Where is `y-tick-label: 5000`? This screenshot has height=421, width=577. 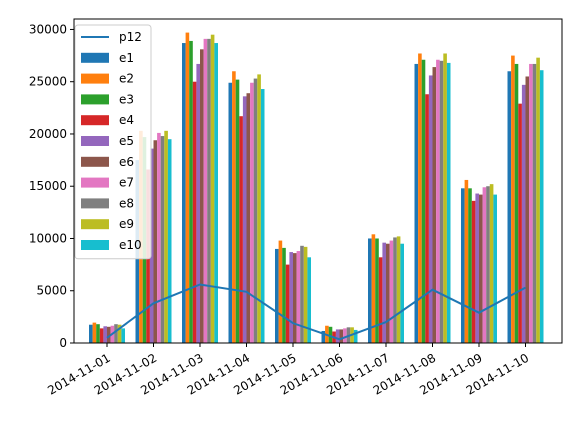 y-tick-label: 5000 is located at coordinates (51, 291).